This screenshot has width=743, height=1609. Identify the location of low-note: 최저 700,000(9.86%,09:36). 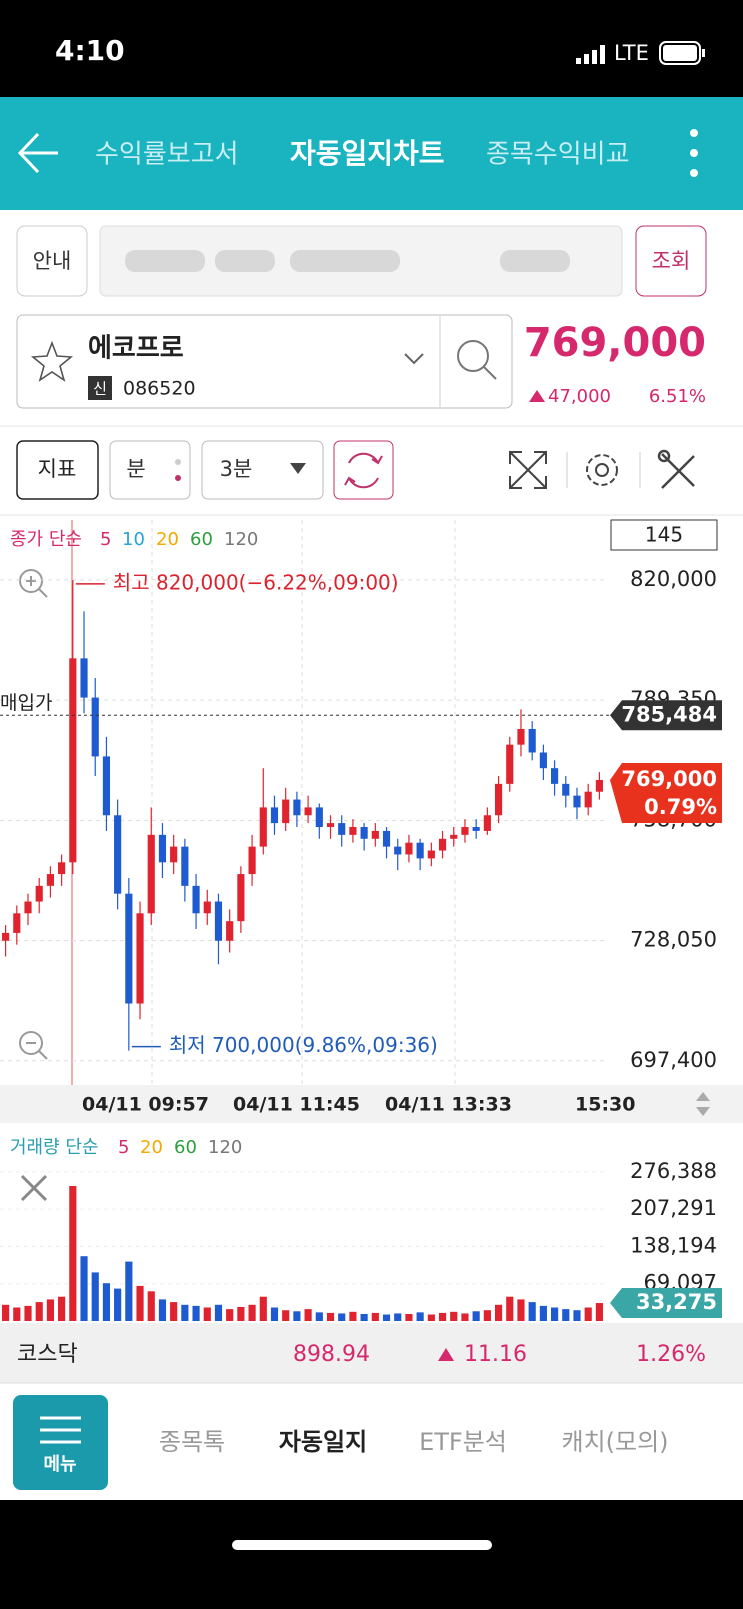
(303, 1045).